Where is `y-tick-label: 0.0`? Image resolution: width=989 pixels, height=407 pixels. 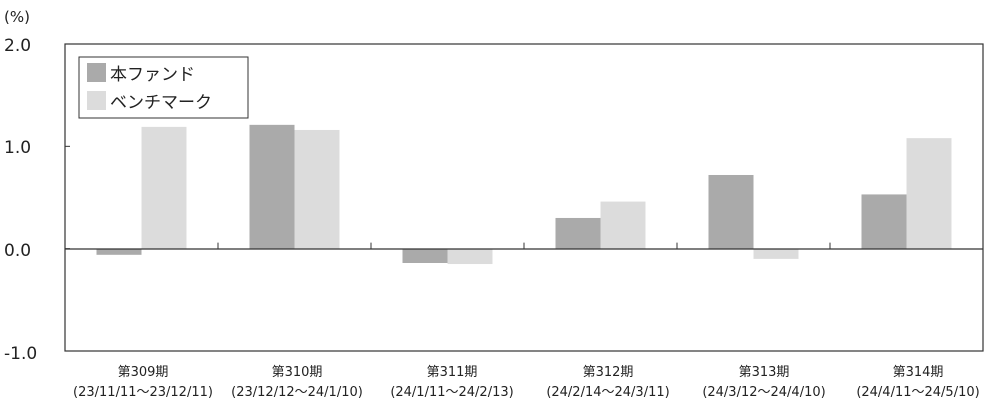 y-tick-label: 0.0 is located at coordinates (17, 251).